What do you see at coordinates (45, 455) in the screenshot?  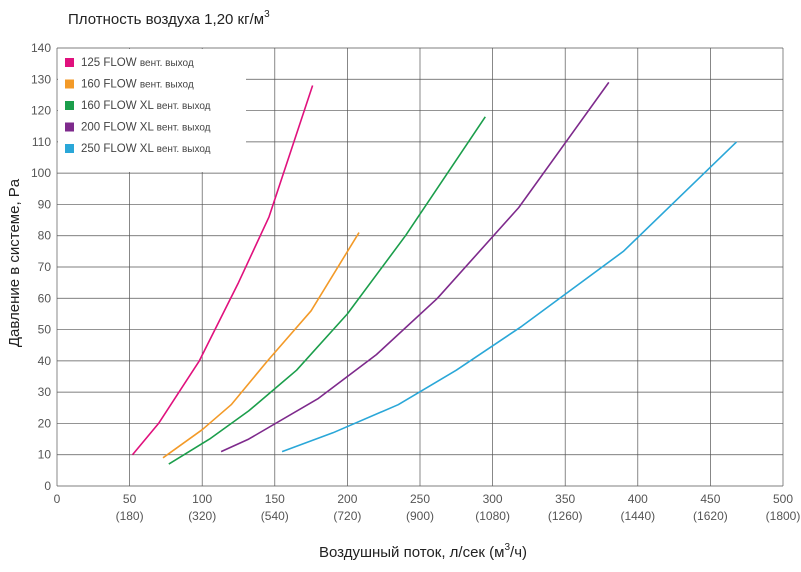 I see `y-tick-label: 10` at bounding box center [45, 455].